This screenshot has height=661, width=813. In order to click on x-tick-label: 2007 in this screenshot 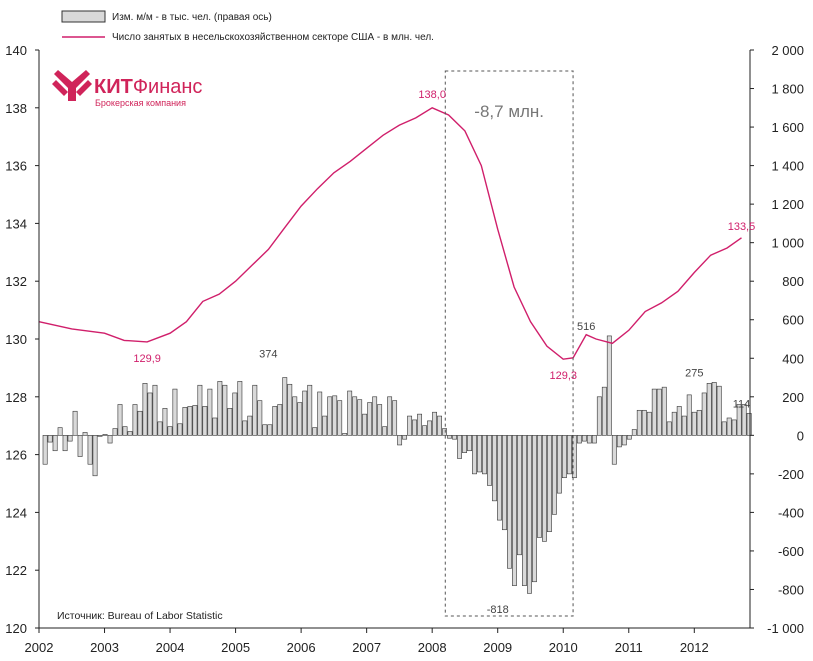, I will do `click(366, 647)`.